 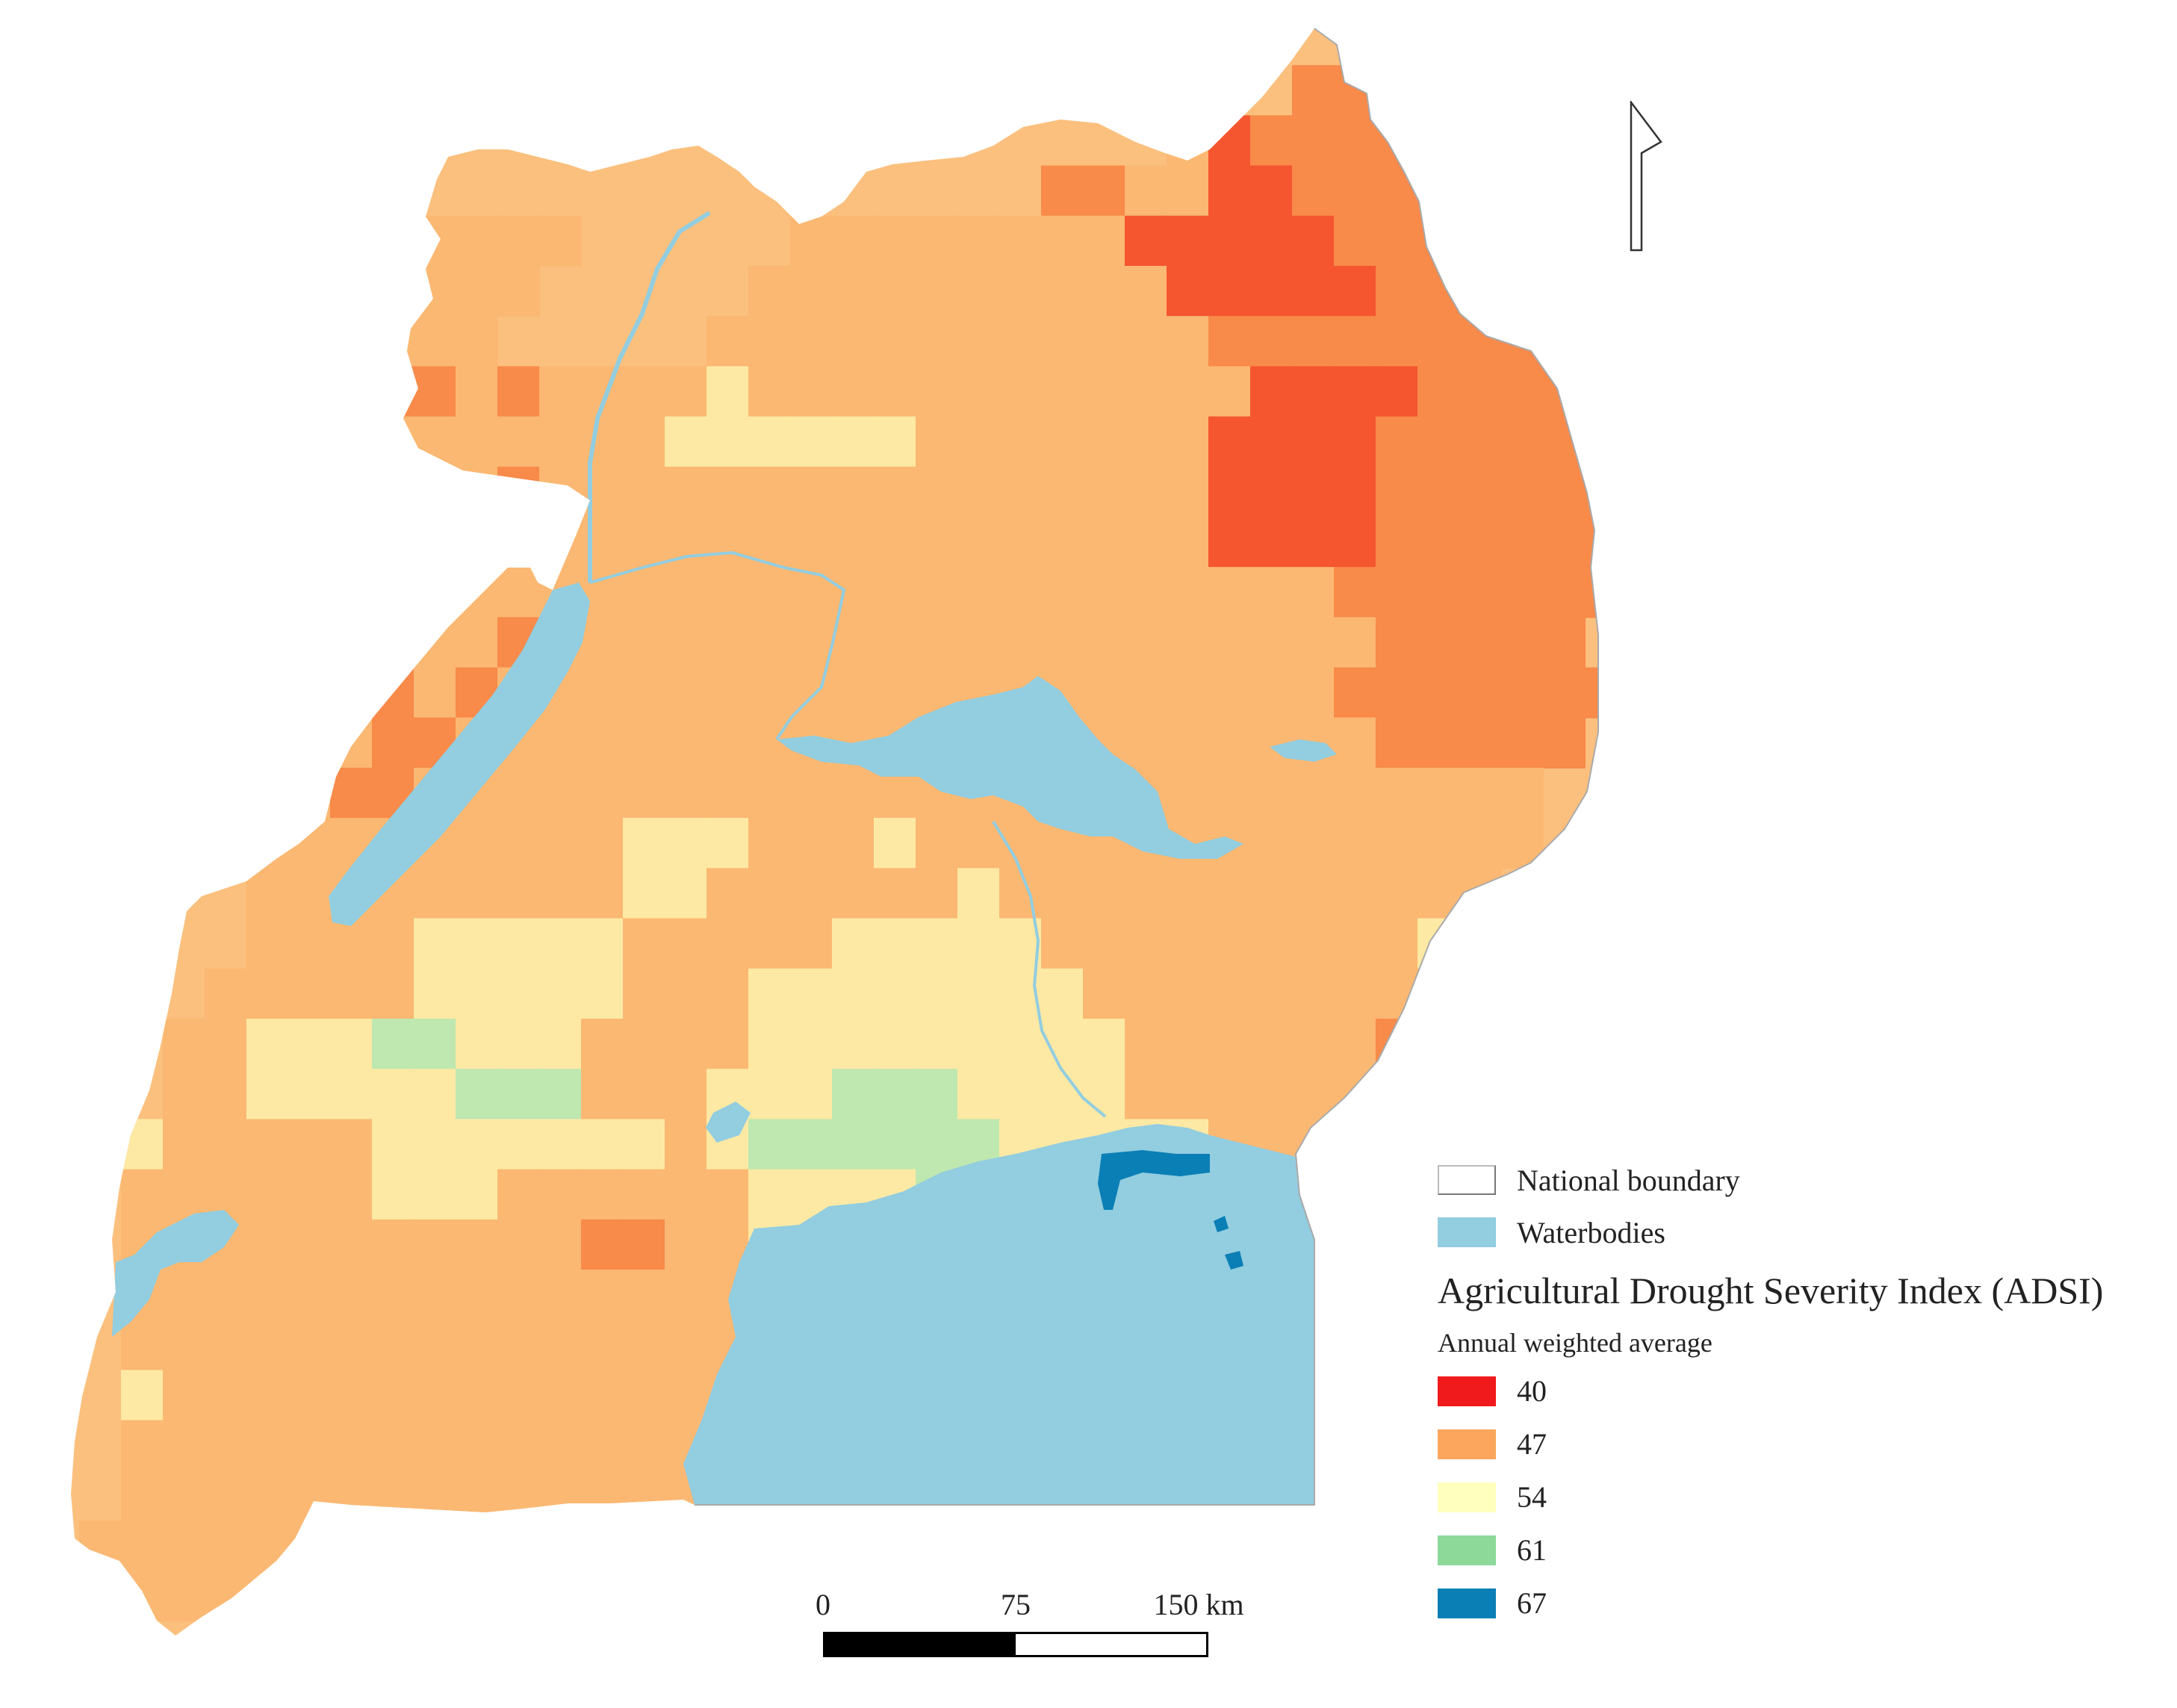 I want to click on river-nile, so click(x=649, y=397).